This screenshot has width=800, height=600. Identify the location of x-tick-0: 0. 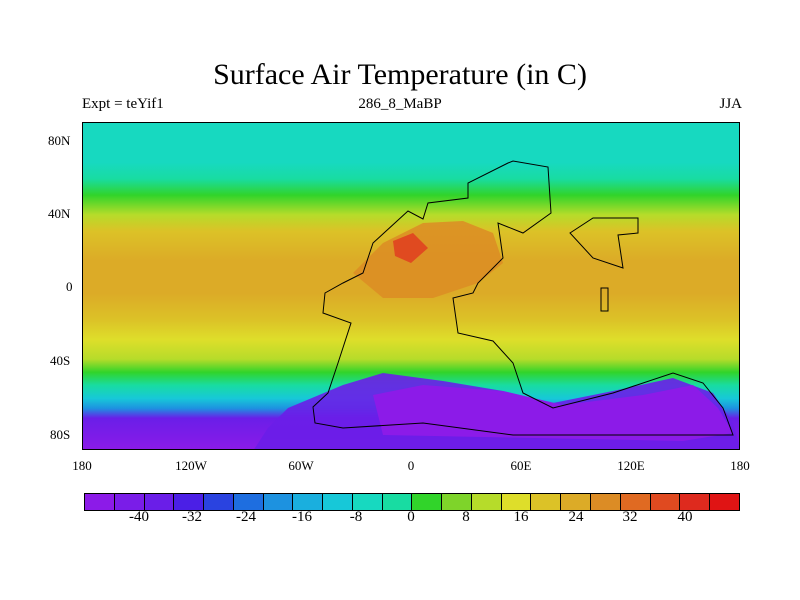
(411, 465).